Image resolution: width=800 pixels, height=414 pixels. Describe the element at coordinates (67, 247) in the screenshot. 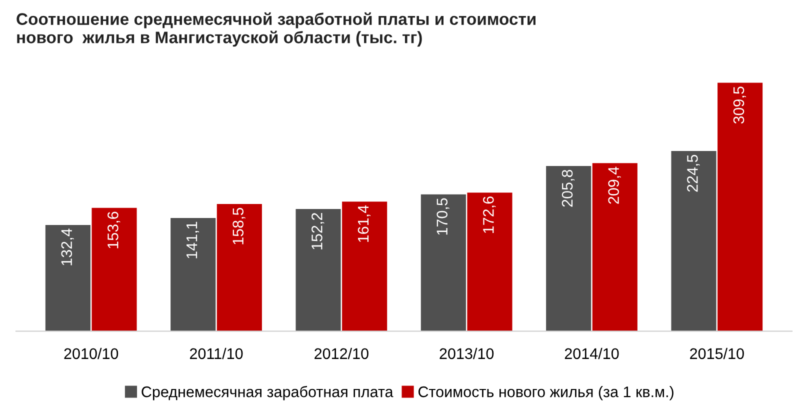

I see `data-label: 132,4` at that location.